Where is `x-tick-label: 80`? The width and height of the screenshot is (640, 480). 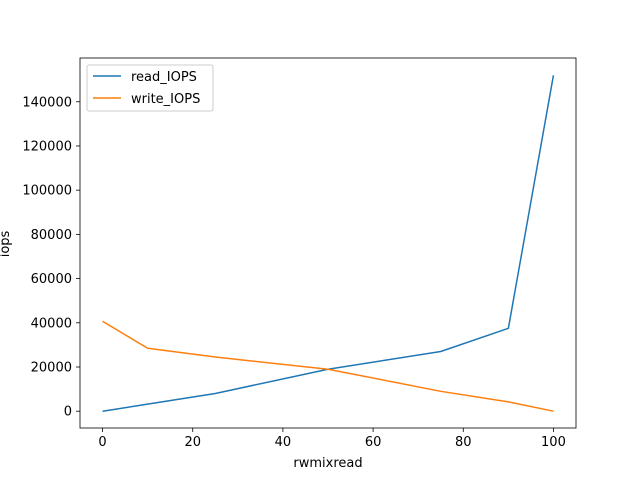
x-tick-label: 80 is located at coordinates (463, 442).